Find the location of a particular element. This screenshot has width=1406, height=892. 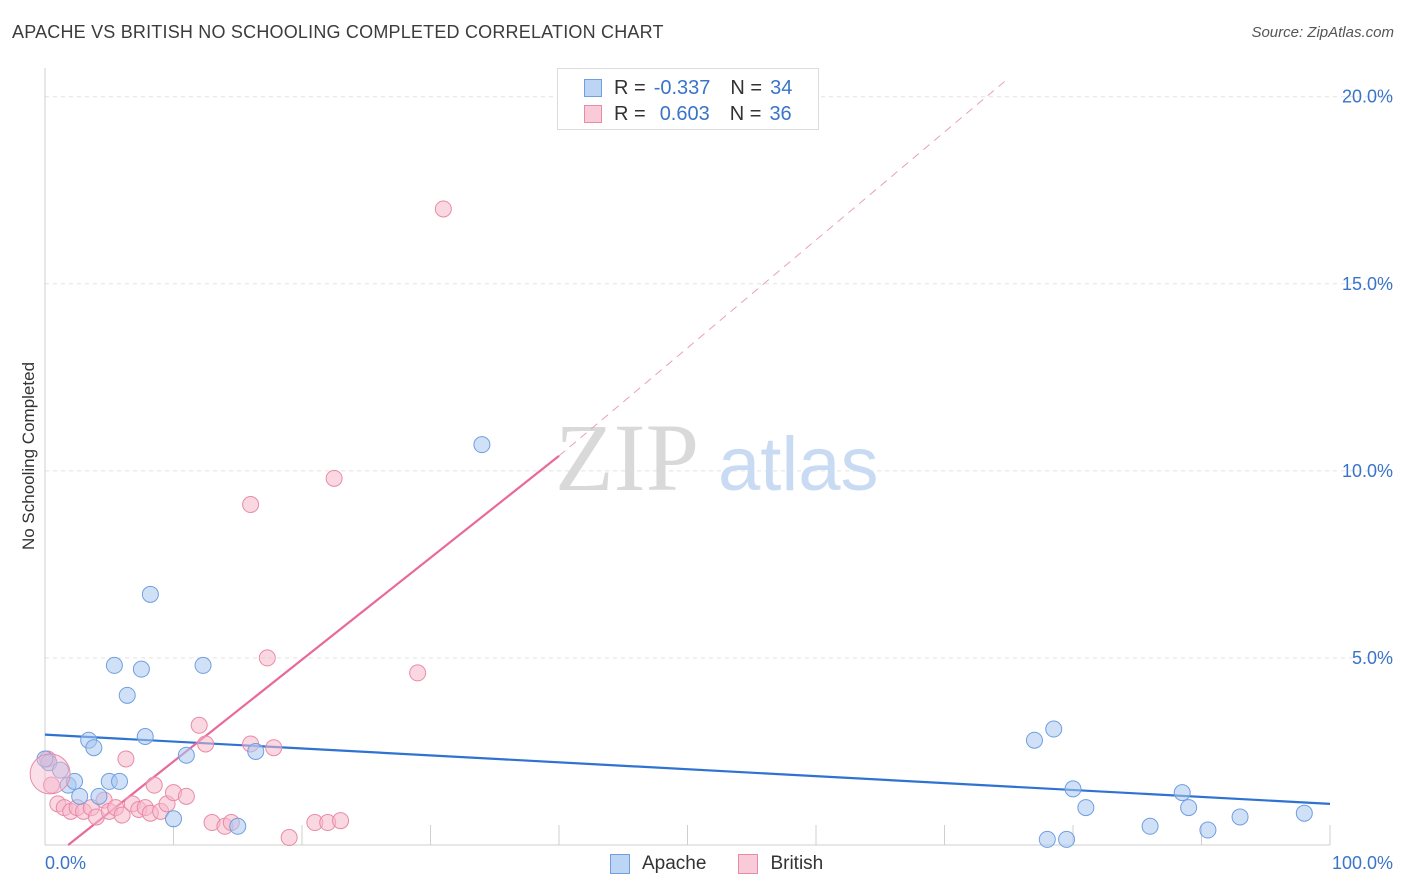

x-tick-label-0: 0.0% is located at coordinates (65, 863).